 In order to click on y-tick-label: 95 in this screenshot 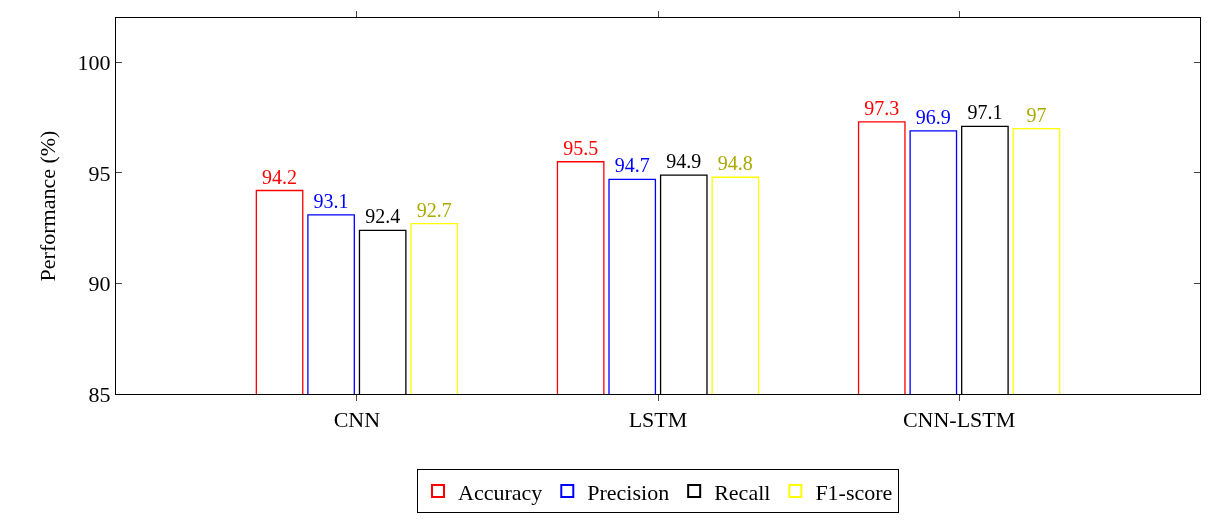, I will do `click(99, 173)`.